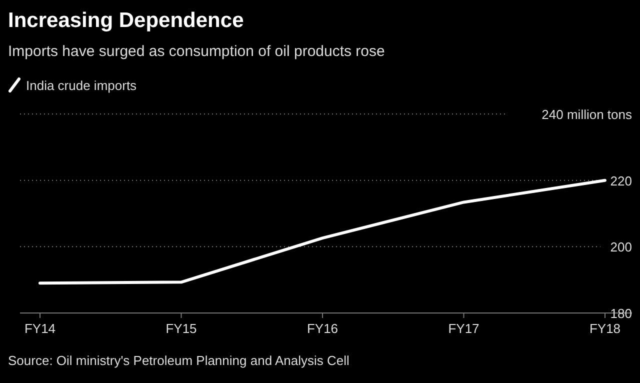  I want to click on x-tick-label: FY17, so click(464, 328).